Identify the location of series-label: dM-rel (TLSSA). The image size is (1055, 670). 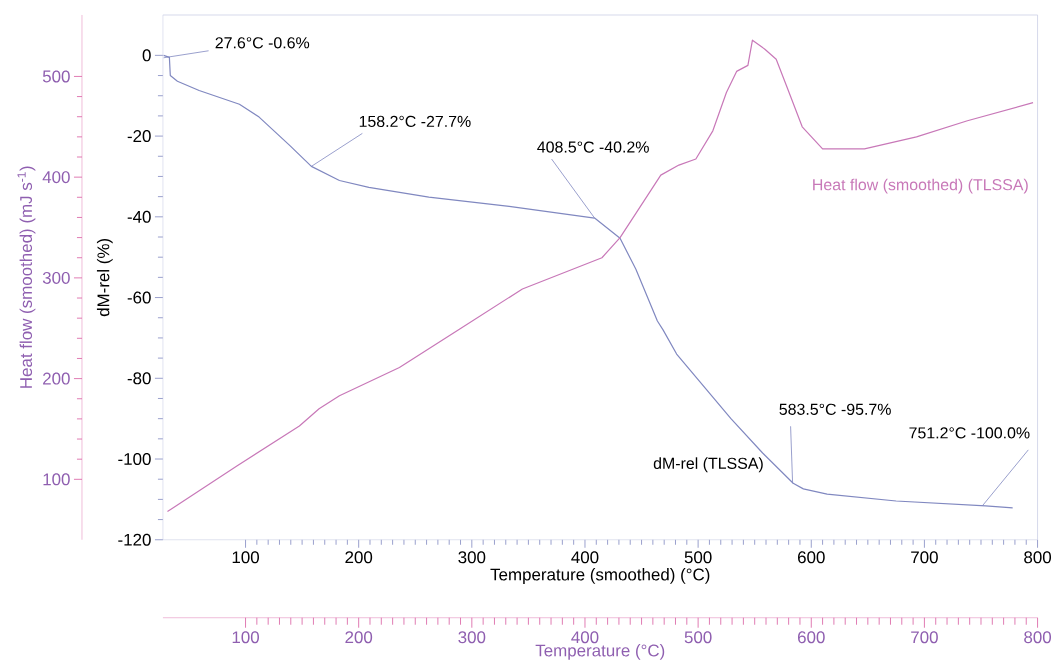
(708, 465).